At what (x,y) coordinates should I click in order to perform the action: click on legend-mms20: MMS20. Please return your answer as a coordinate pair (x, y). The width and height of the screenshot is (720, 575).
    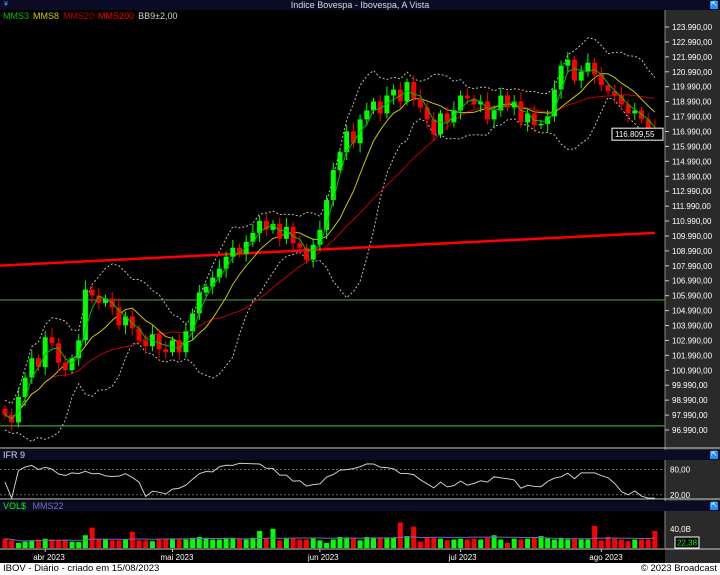
    Looking at the image, I should click on (79, 16).